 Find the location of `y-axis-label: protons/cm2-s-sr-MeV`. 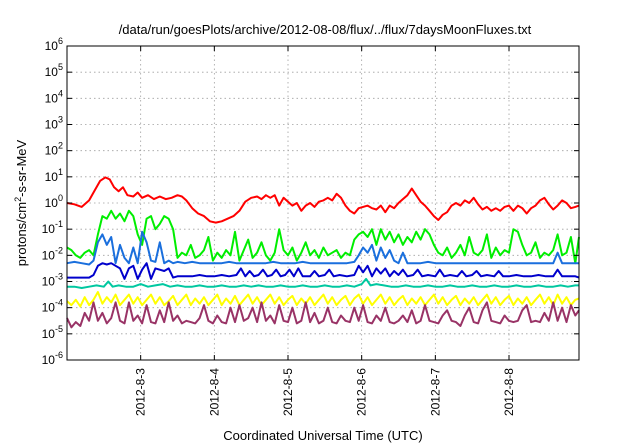

y-axis-label: protons/cm2-s-sr-MeV is located at coordinates (21, 202).